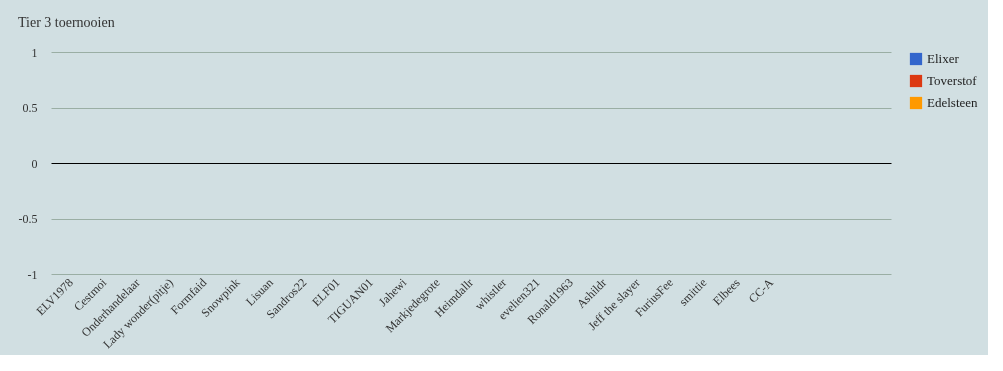 Image resolution: width=1003 pixels, height=371 pixels. What do you see at coordinates (30, 108) in the screenshot?
I see `y-tick-label: 0.5` at bounding box center [30, 108].